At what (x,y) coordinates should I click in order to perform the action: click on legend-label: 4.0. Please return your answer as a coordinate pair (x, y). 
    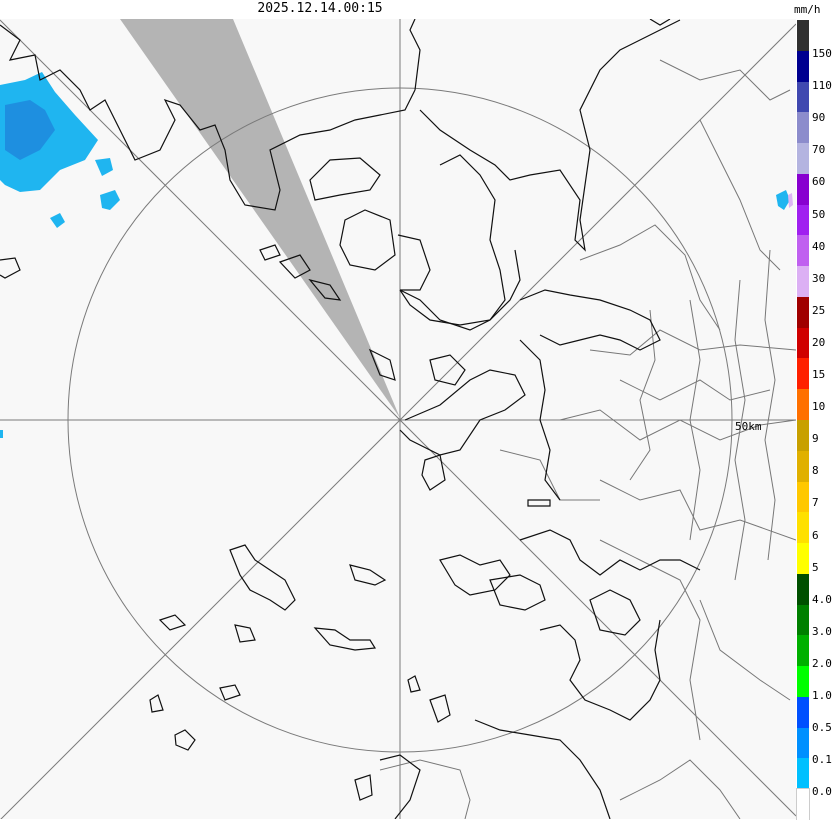
    Looking at the image, I should click on (822, 599).